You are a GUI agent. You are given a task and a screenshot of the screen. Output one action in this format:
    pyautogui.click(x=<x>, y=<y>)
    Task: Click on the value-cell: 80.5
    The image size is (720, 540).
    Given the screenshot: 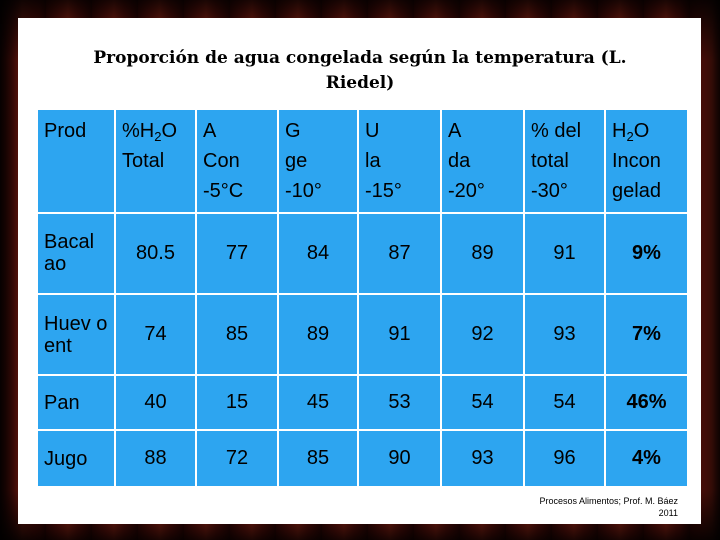 What is the action you would take?
    pyautogui.click(x=155, y=253)
    